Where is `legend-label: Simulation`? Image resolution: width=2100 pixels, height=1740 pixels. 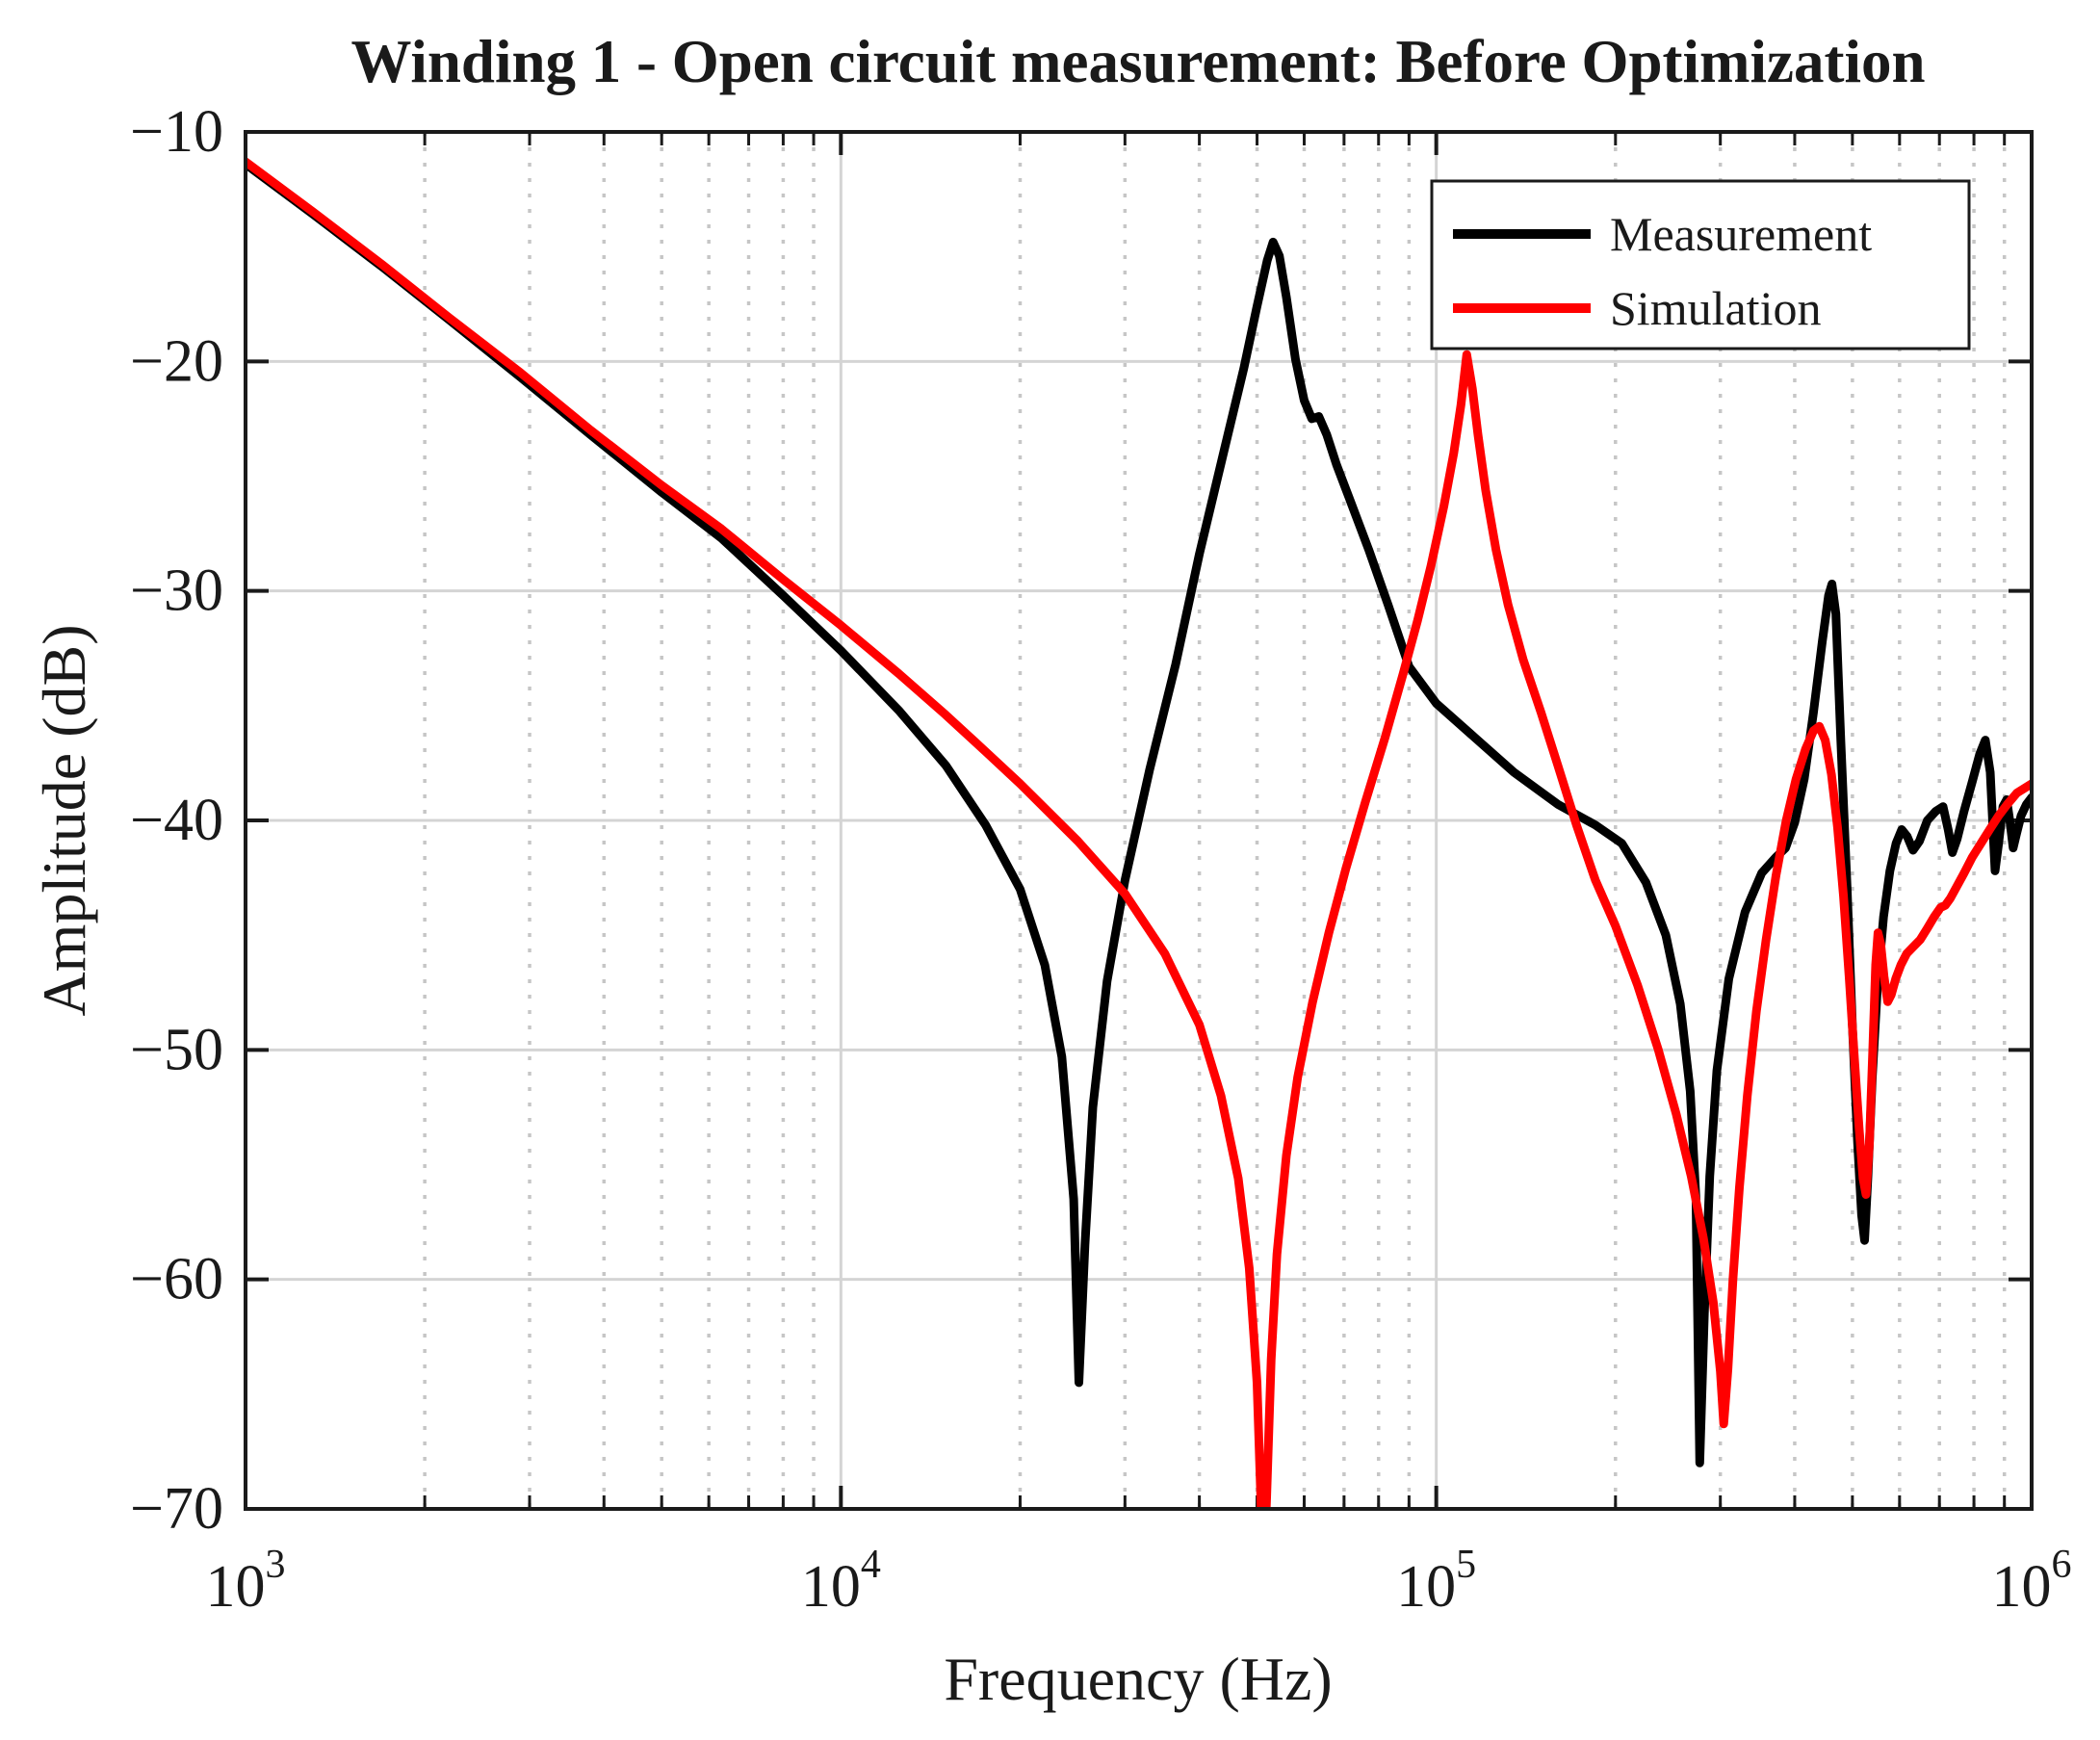 legend-label: Simulation is located at coordinates (1715, 308).